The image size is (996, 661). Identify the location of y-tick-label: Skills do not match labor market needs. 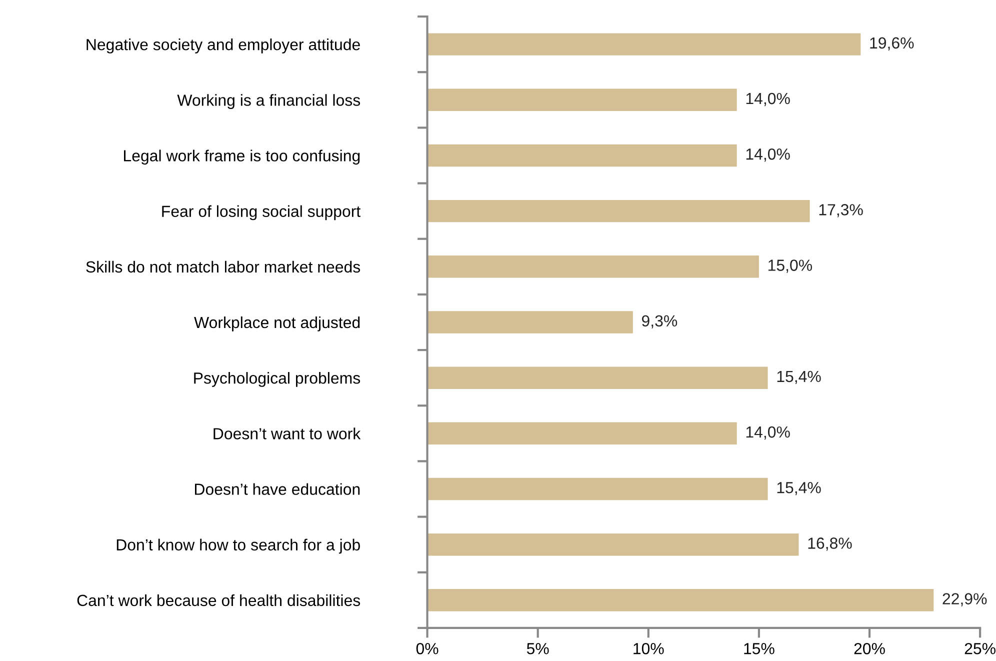
(223, 266).